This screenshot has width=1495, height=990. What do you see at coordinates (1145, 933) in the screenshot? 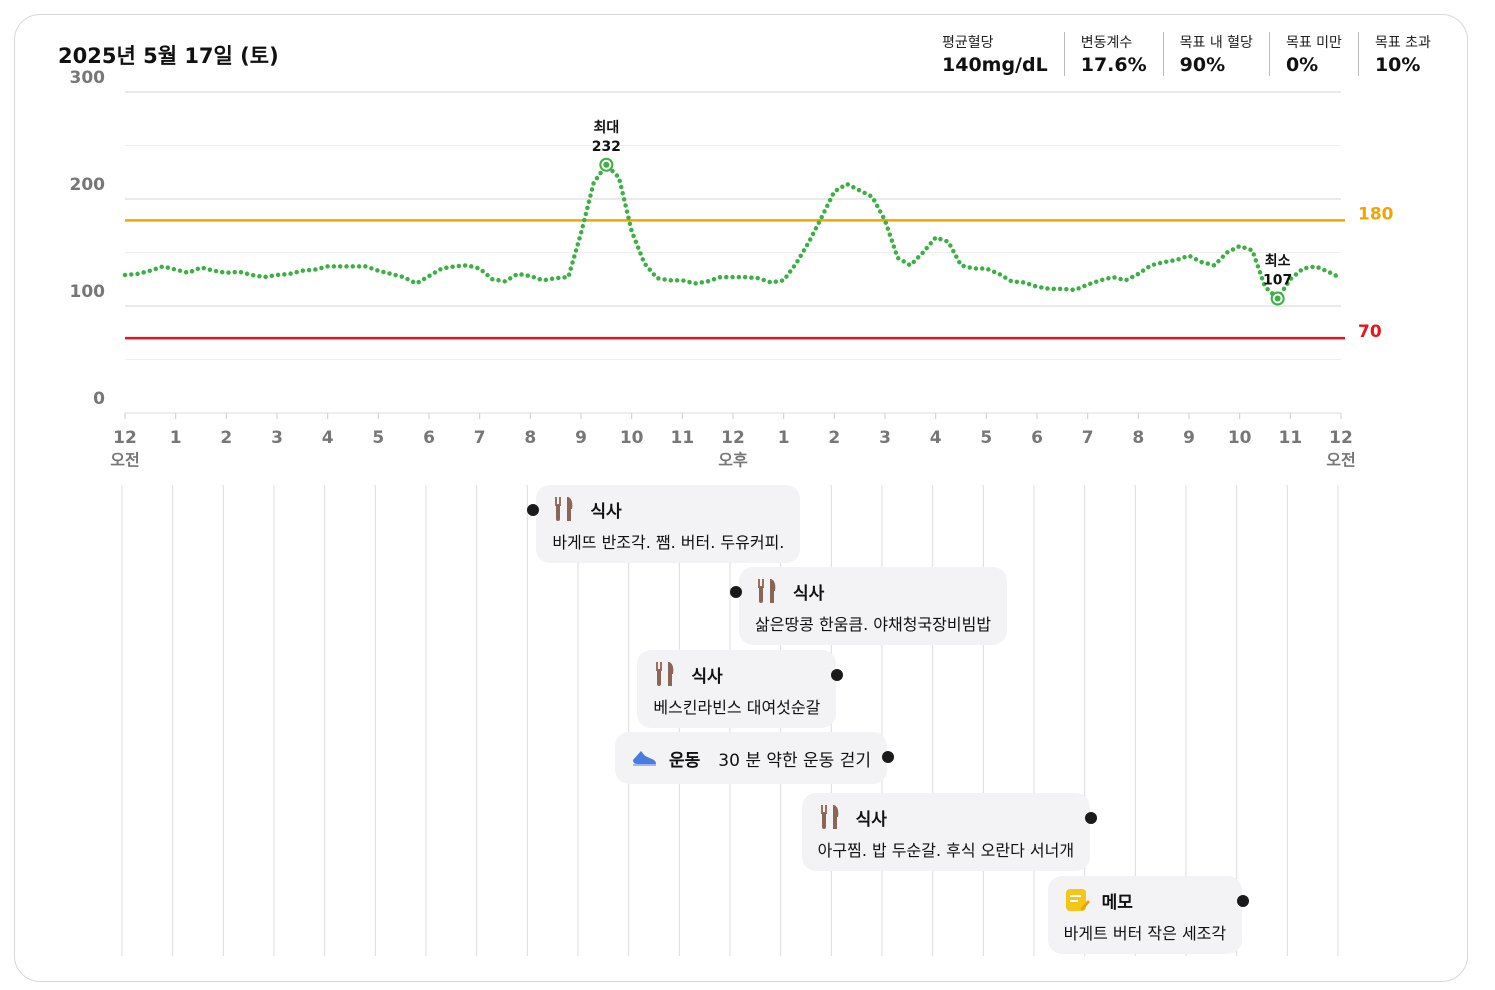
I see `event-text: 바게트 버터 작은 세조각` at bounding box center [1145, 933].